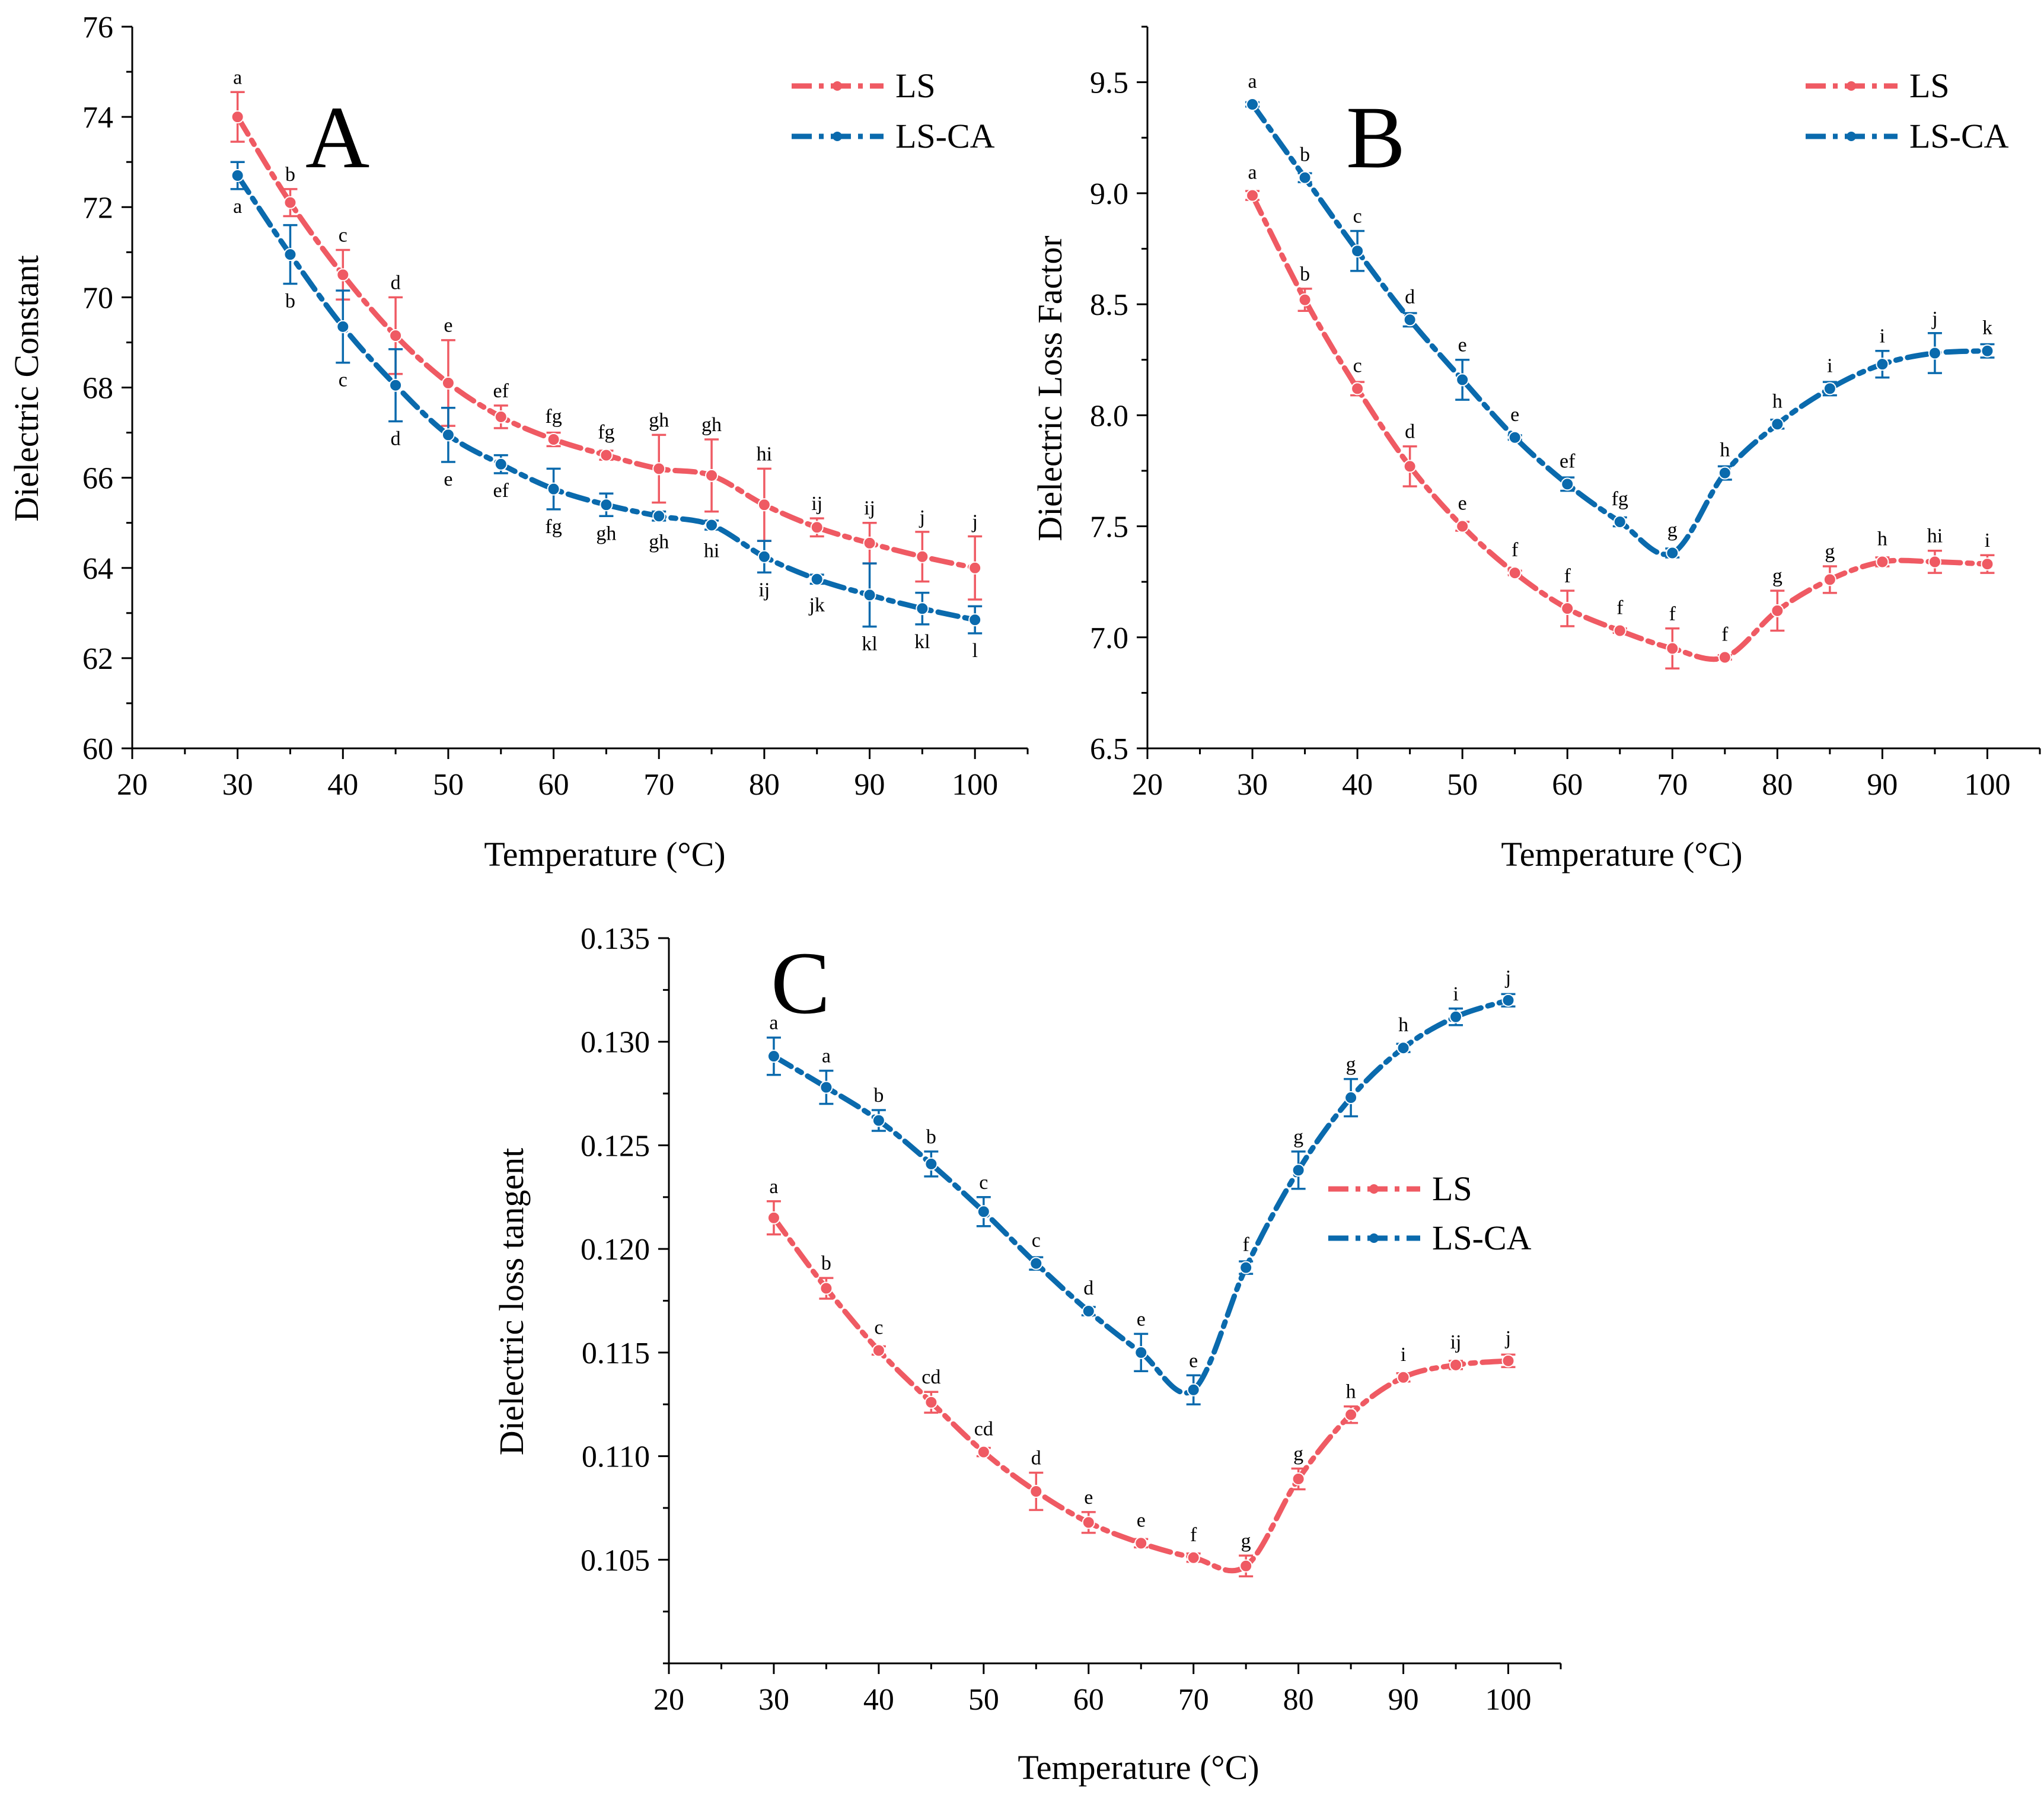 This screenshot has width=2044, height=1795. What do you see at coordinates (1456, 1342) in the screenshot?
I see `panel-c-series-ls-sig-letter-95: ij` at bounding box center [1456, 1342].